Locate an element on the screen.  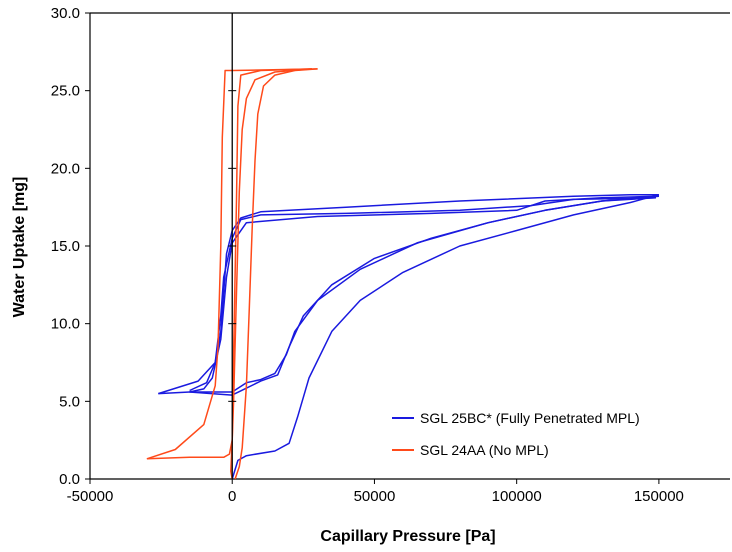
y-axis-title: Water Uptake [mg] is located at coordinates (19, 247).